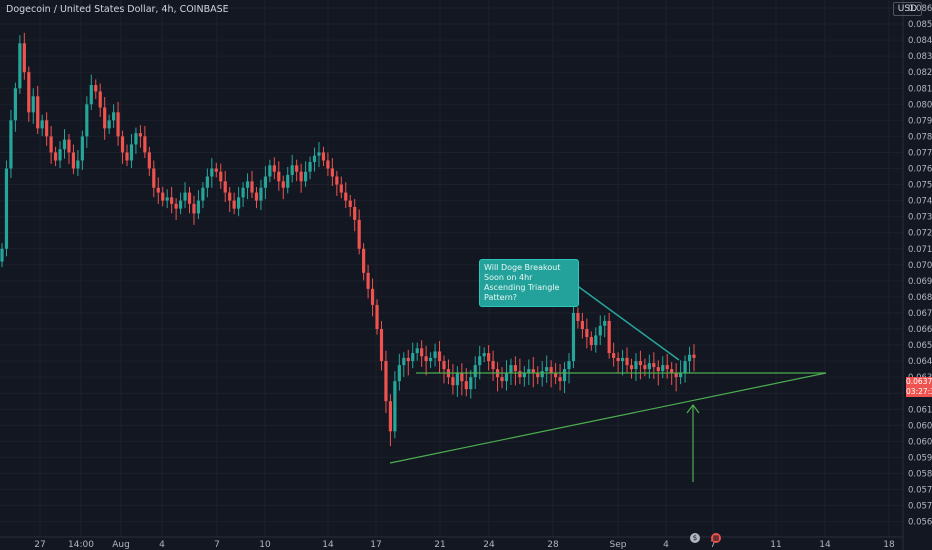 The width and height of the screenshot is (932, 550). What do you see at coordinates (920, 57) in the screenshot?
I see `price-tick-label: 0.08300` at bounding box center [920, 57].